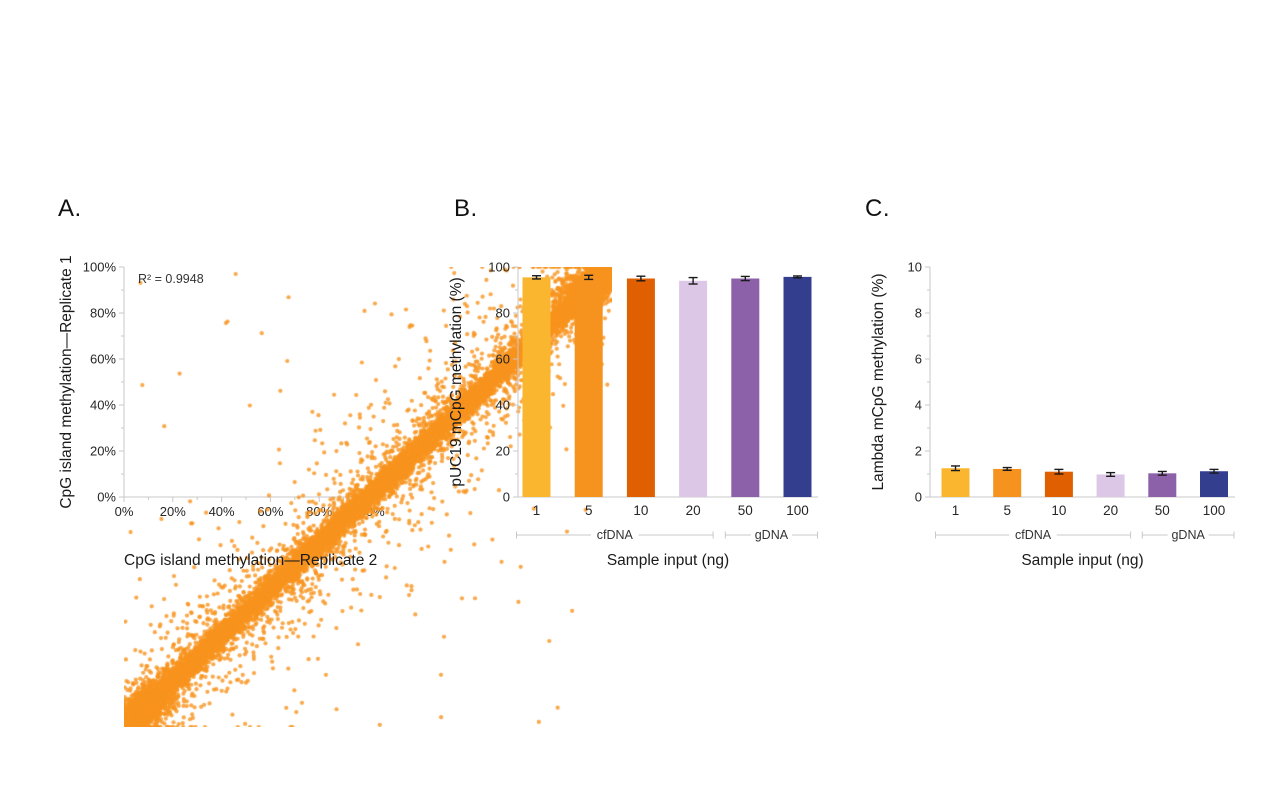  What do you see at coordinates (251, 560) in the screenshot?
I see `panel-a-x-axis-label: CpG island methylation—Replicate 2` at bounding box center [251, 560].